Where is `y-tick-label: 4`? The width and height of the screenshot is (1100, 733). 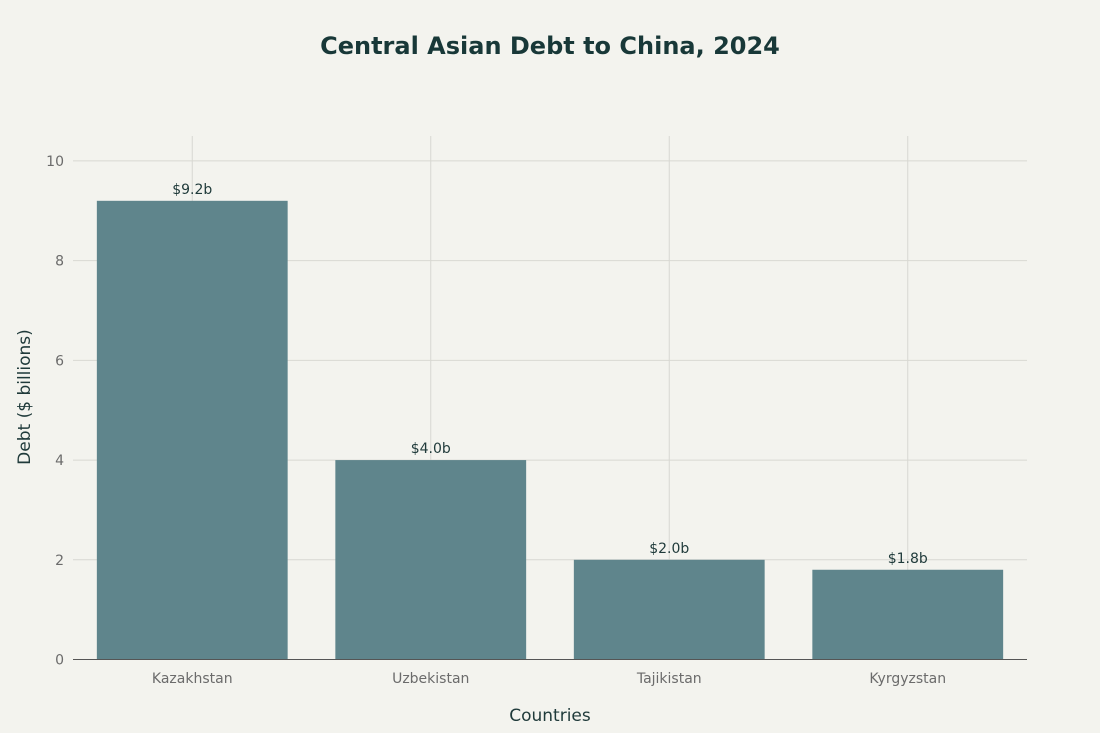 y-tick-label: 4 is located at coordinates (59, 461).